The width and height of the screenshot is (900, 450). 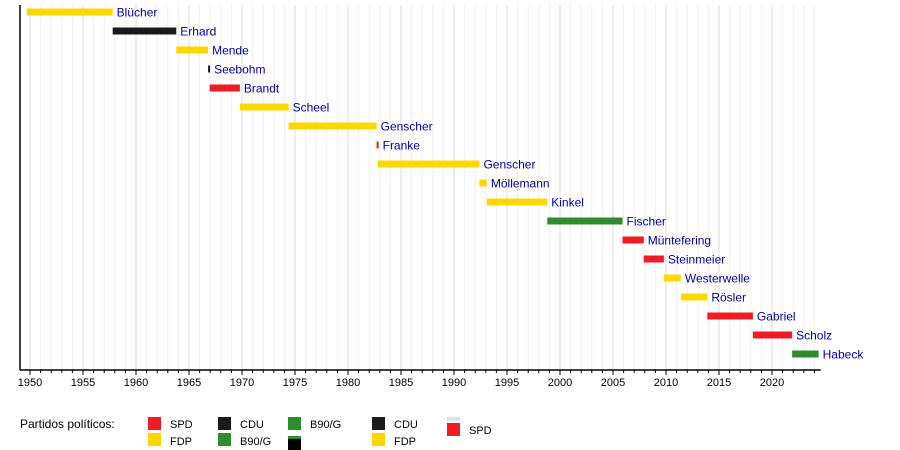 What do you see at coordinates (83, 383) in the screenshot?
I see `x-tick-label: 1955` at bounding box center [83, 383].